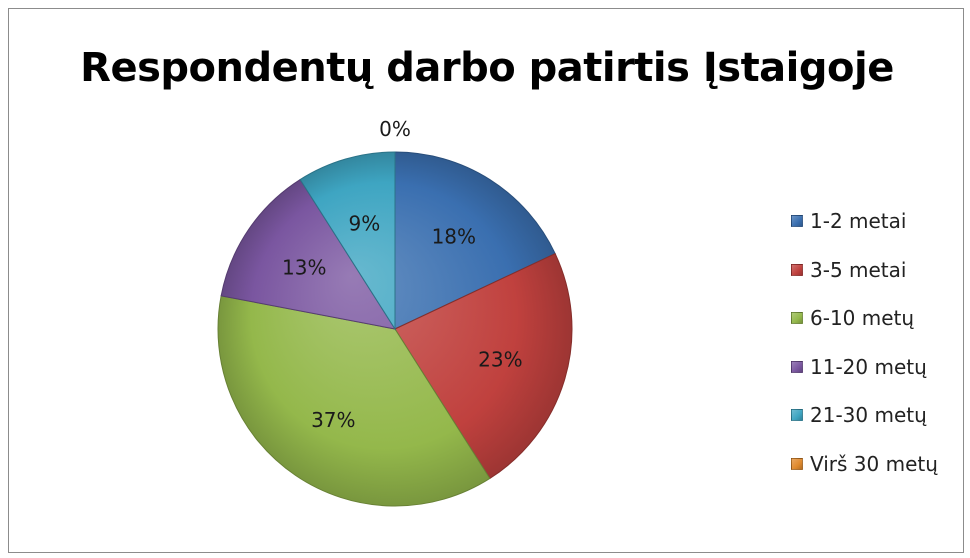 The image size is (970, 558). I want to click on data-label-vir-30-met: 0%, so click(395, 129).